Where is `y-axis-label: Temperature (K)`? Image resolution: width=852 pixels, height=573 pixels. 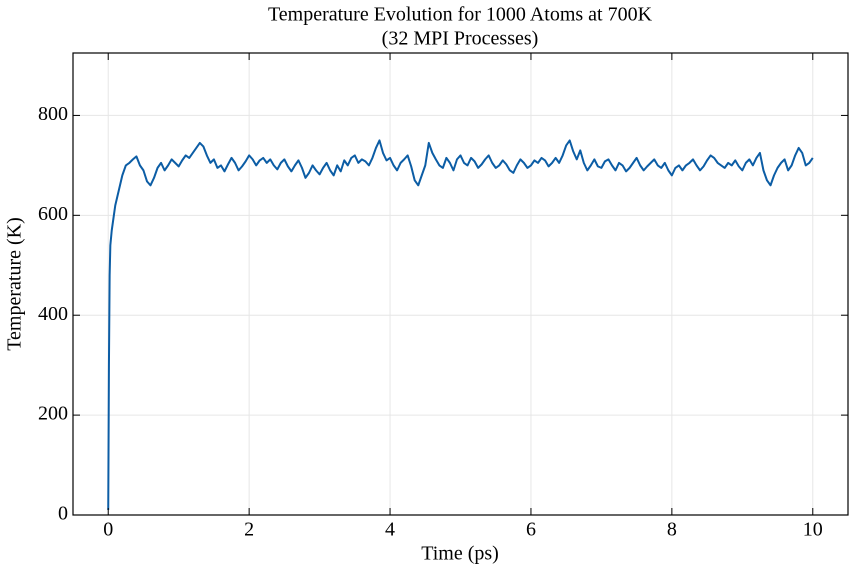
y-axis-label: Temperature (K) is located at coordinates (15, 284).